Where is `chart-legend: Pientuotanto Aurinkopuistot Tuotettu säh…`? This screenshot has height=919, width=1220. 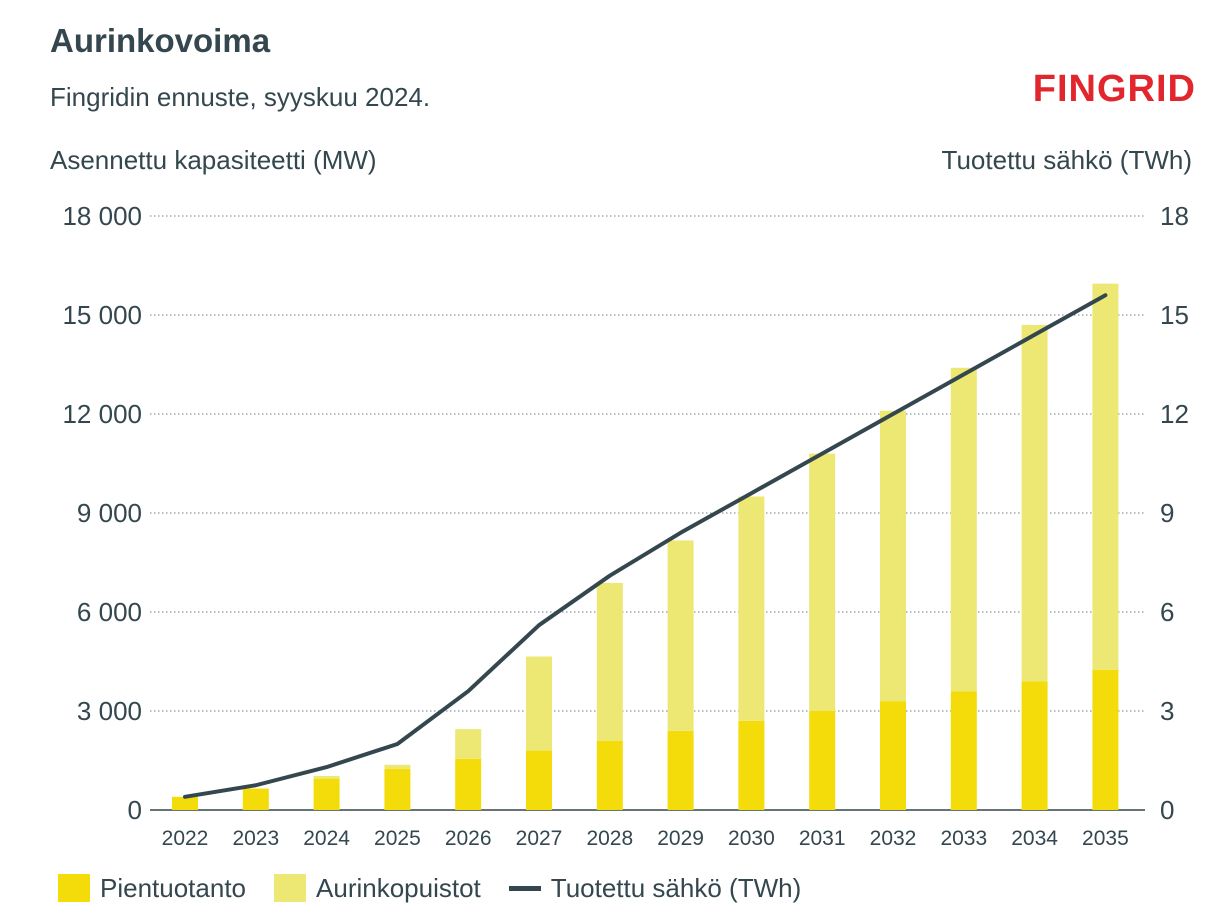
chart-legend: Pientuotanto Aurinkopuistot Tuotettu säh… is located at coordinates (443, 888).